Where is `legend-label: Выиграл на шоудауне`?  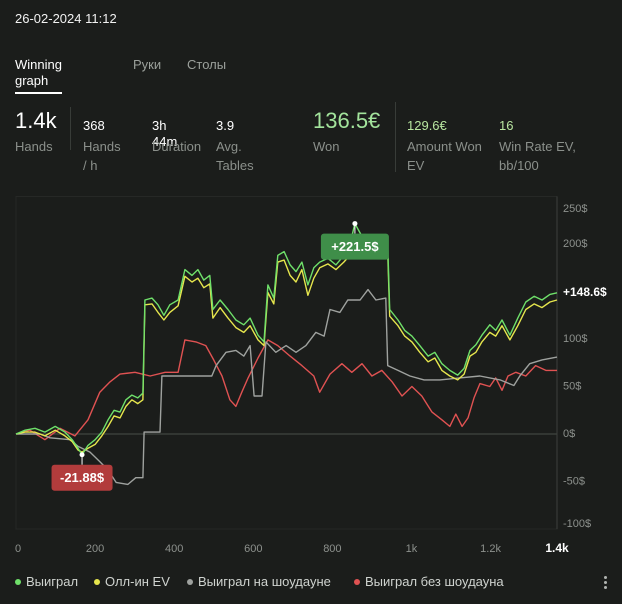 legend-label: Выиграл на шоудауне is located at coordinates (264, 581).